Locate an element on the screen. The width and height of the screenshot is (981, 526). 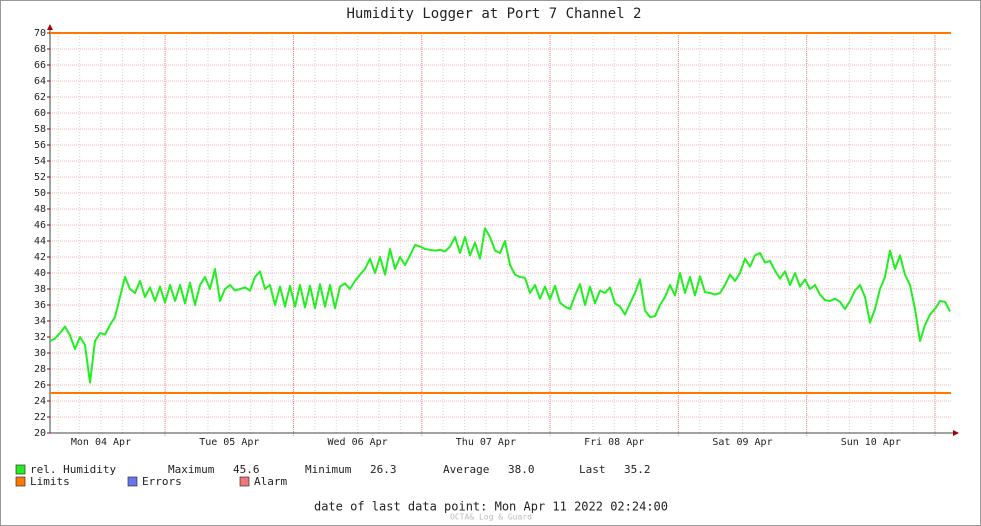
stat-value: 45.6 is located at coordinates (246, 469).